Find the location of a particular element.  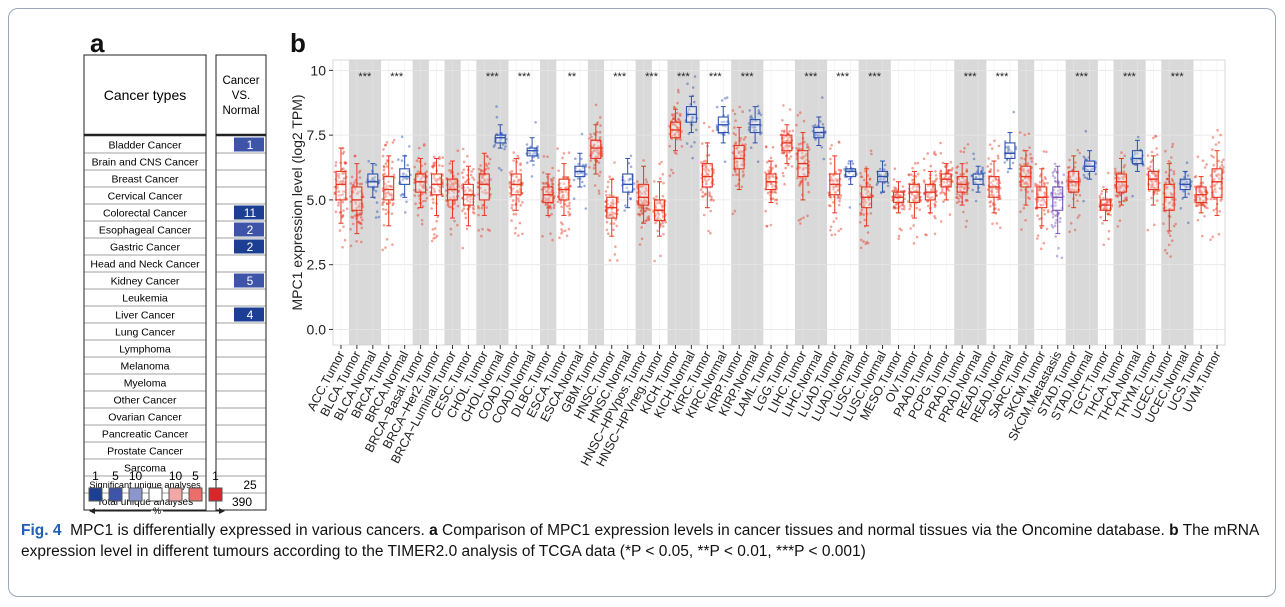

analysis-count-value: 2 is located at coordinates (250, 247).